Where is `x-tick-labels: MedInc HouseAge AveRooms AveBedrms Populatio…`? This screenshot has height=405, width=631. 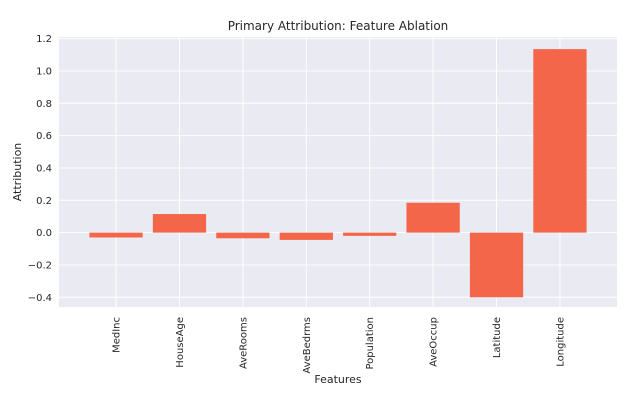 x-tick-labels: MedInc HouseAge AveRooms AveBedrms Populatio… is located at coordinates (339, 345).